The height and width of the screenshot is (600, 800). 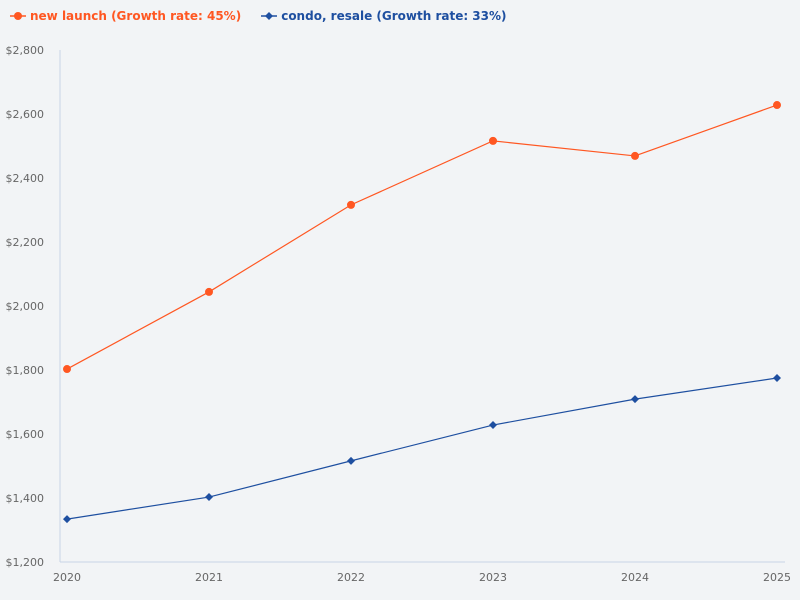 I want to click on legend-label: condo, resale (Growth rate: 33%), so click(x=394, y=16).